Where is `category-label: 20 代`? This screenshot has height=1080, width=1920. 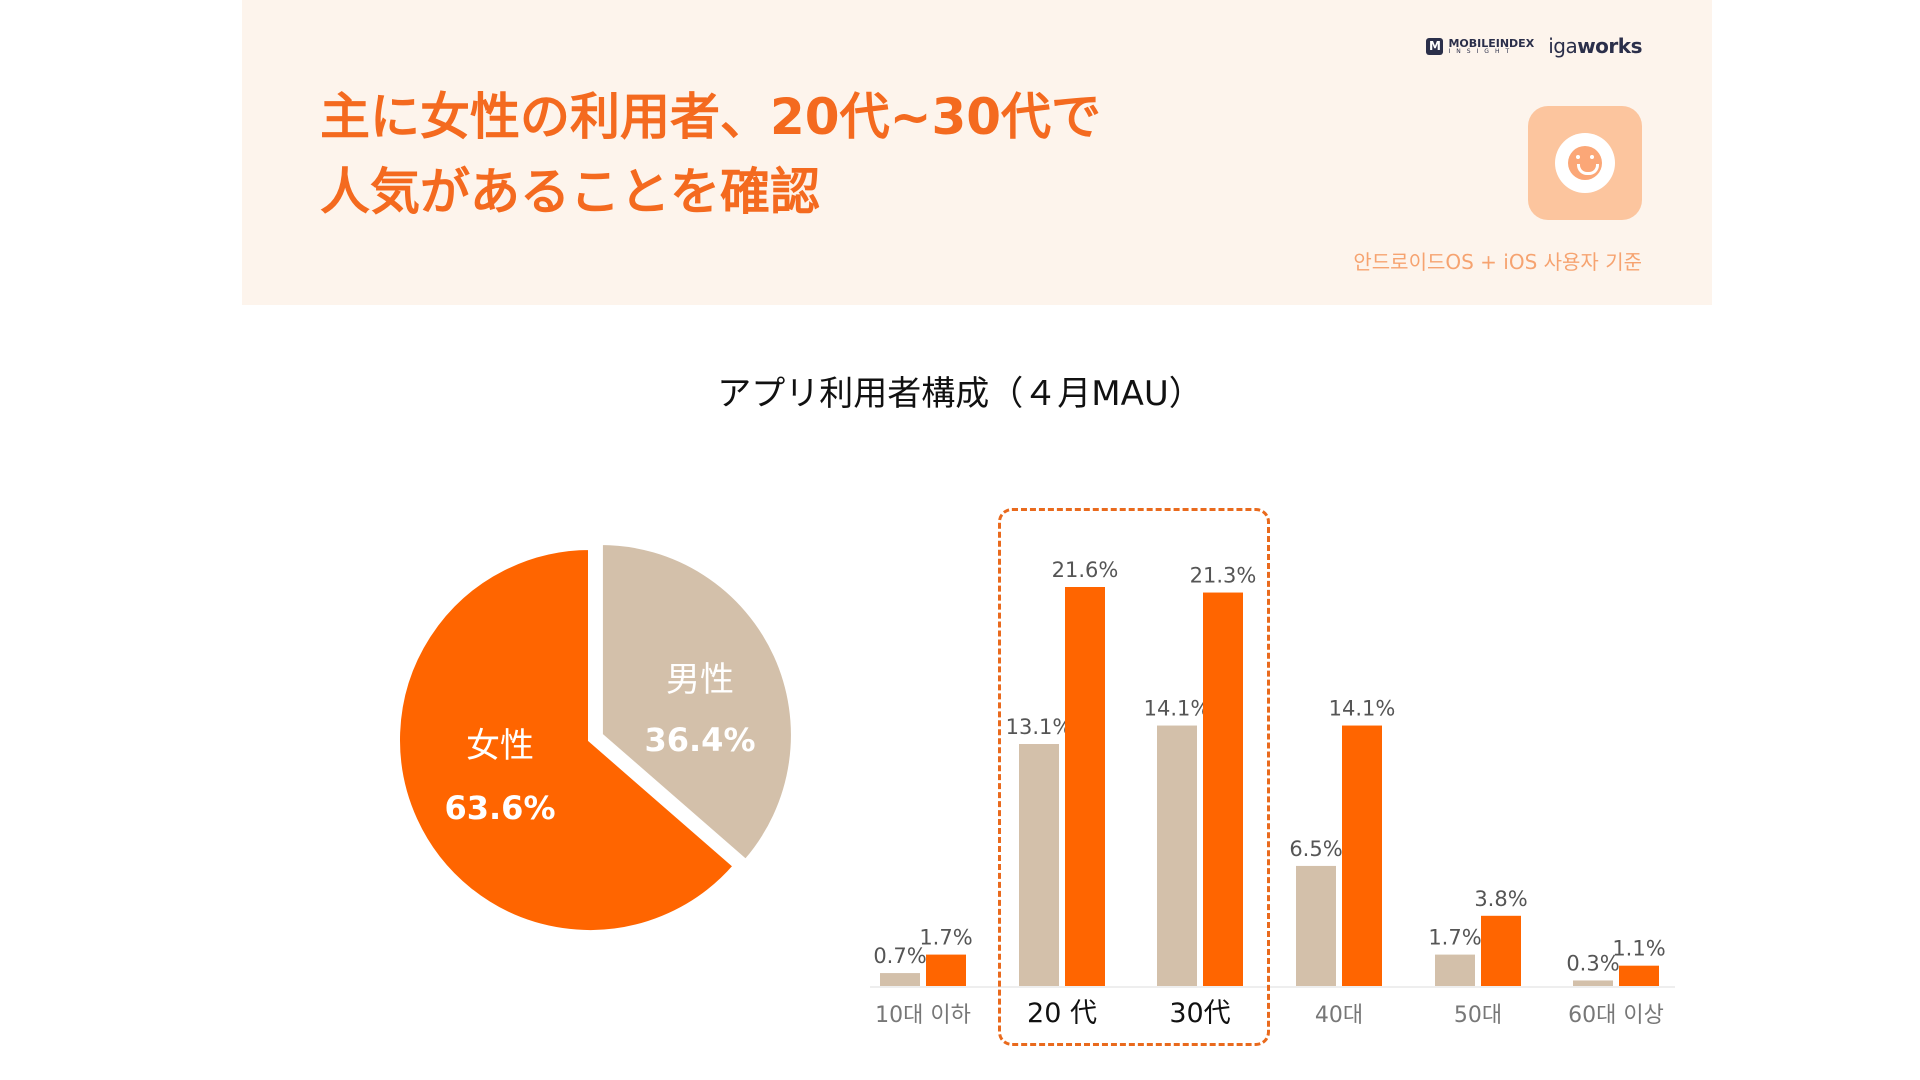 category-label: 20 代 is located at coordinates (1062, 1013).